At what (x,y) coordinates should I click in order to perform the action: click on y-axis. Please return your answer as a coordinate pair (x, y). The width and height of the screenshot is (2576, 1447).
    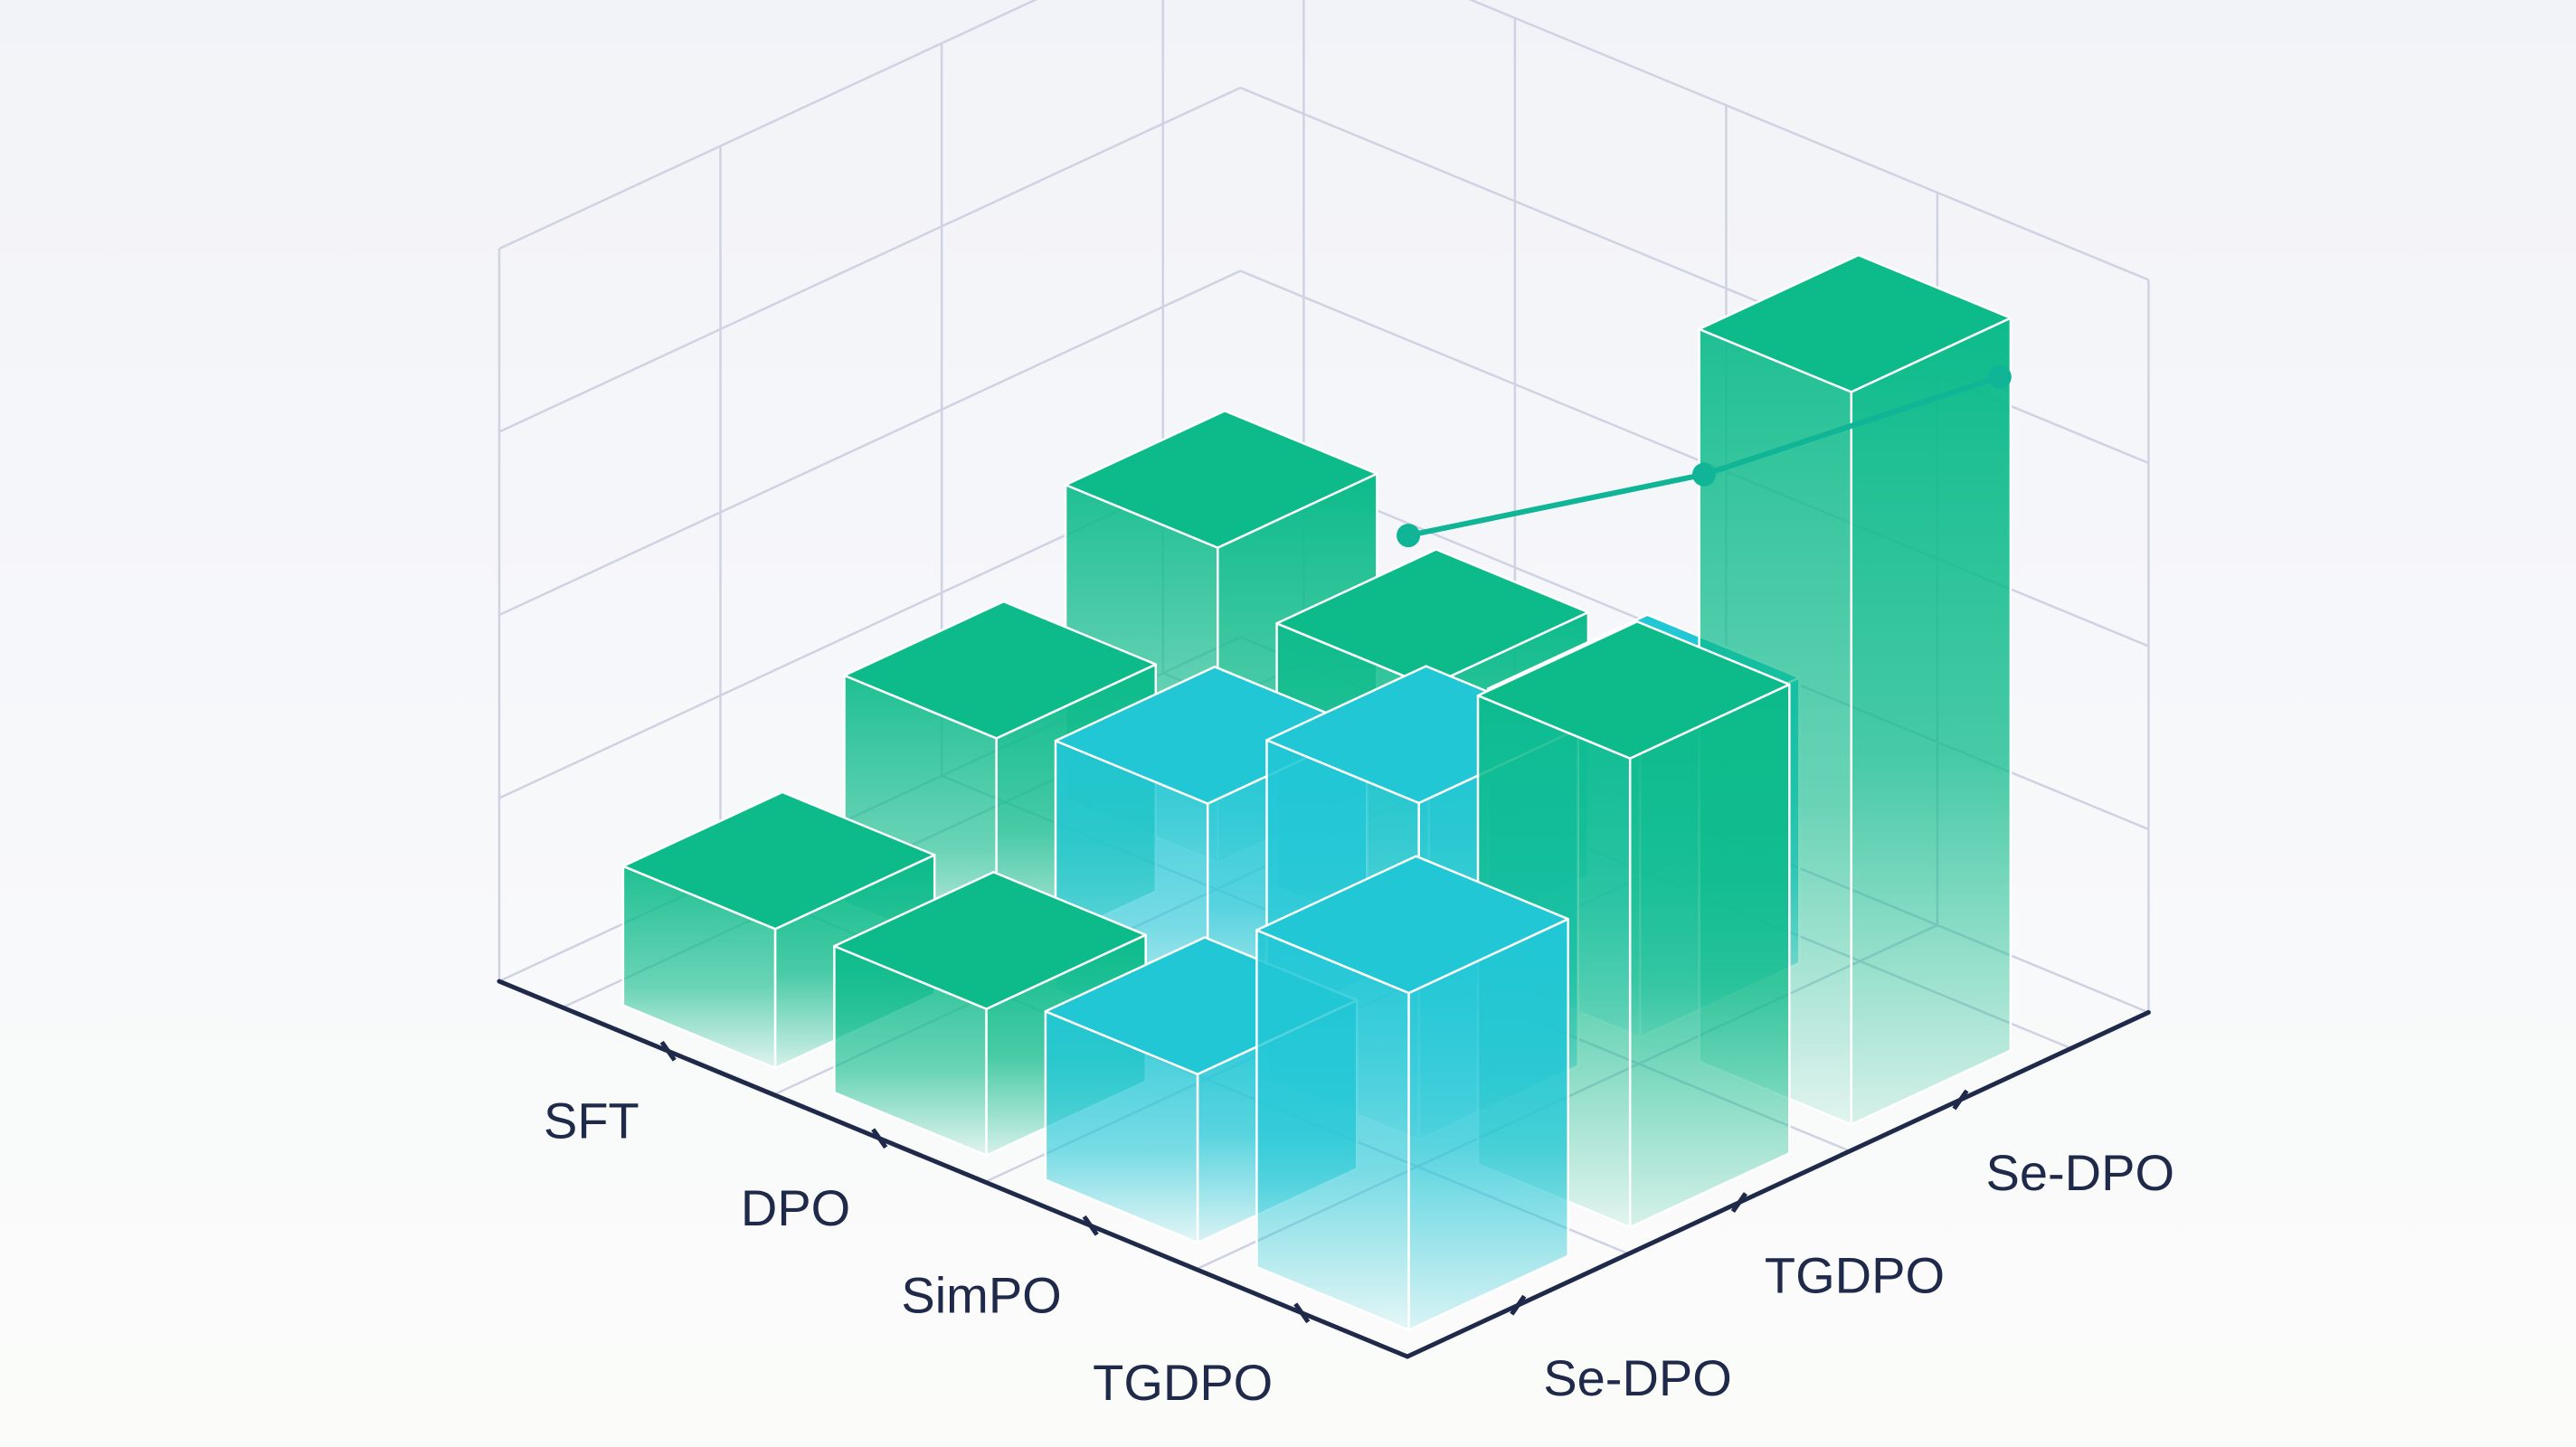
    Looking at the image, I should click on (1778, 1184).